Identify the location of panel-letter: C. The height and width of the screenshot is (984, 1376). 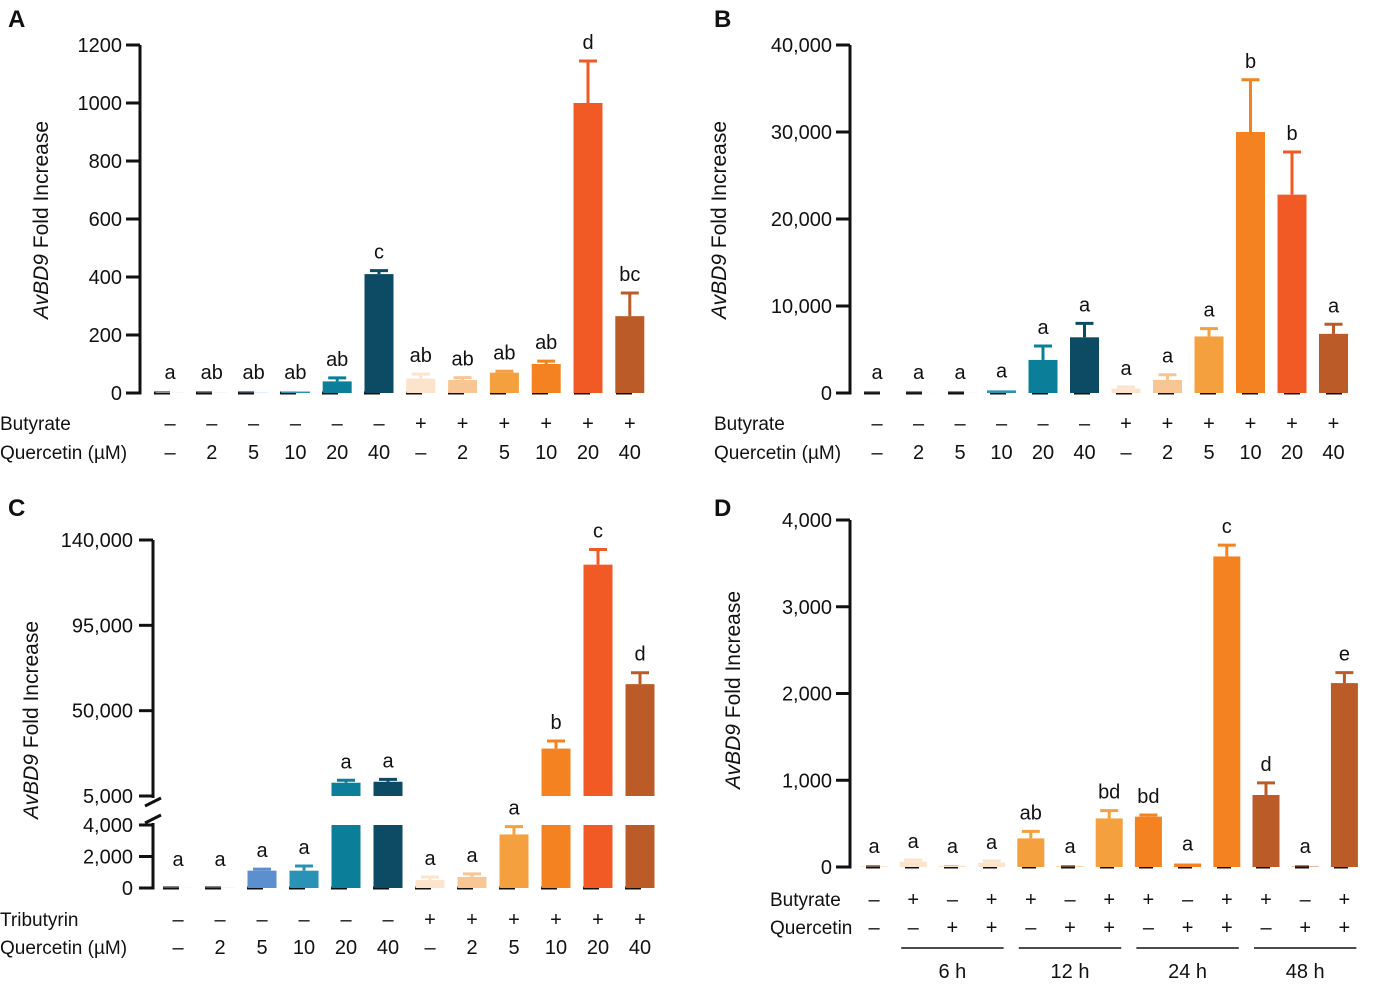
(16, 508).